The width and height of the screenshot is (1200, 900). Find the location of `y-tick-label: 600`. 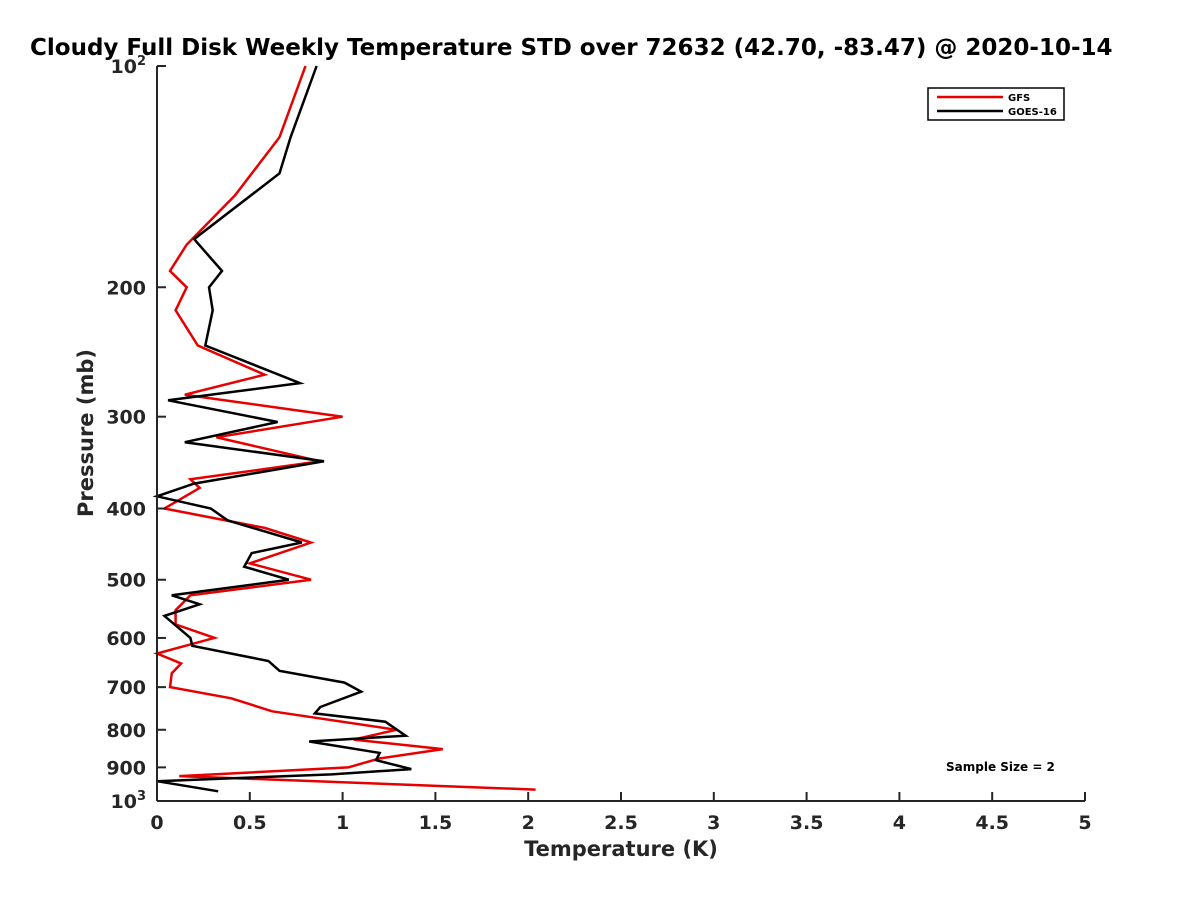

y-tick-label: 600 is located at coordinates (126, 639).